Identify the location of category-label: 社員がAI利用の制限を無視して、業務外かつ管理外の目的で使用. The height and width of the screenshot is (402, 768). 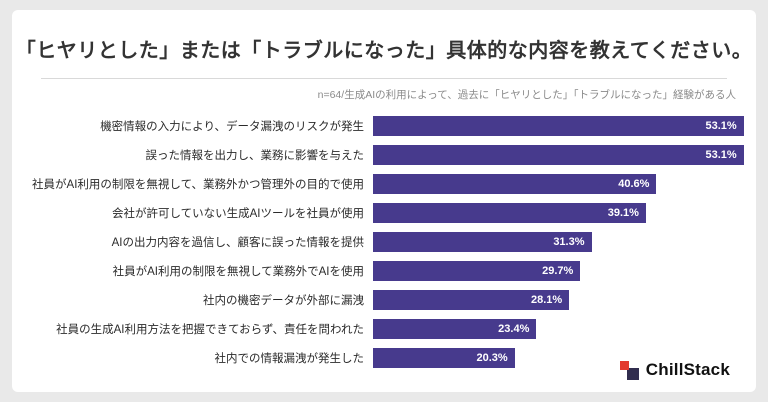
(198, 184).